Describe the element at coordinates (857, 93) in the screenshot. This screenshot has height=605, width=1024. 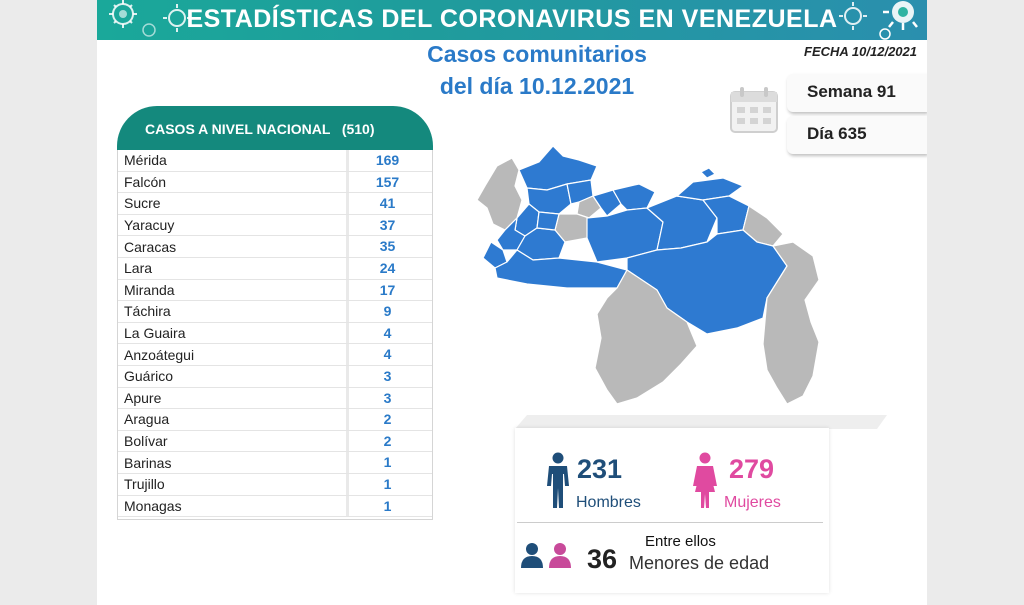
I see `week-badge: Semana 91` at that location.